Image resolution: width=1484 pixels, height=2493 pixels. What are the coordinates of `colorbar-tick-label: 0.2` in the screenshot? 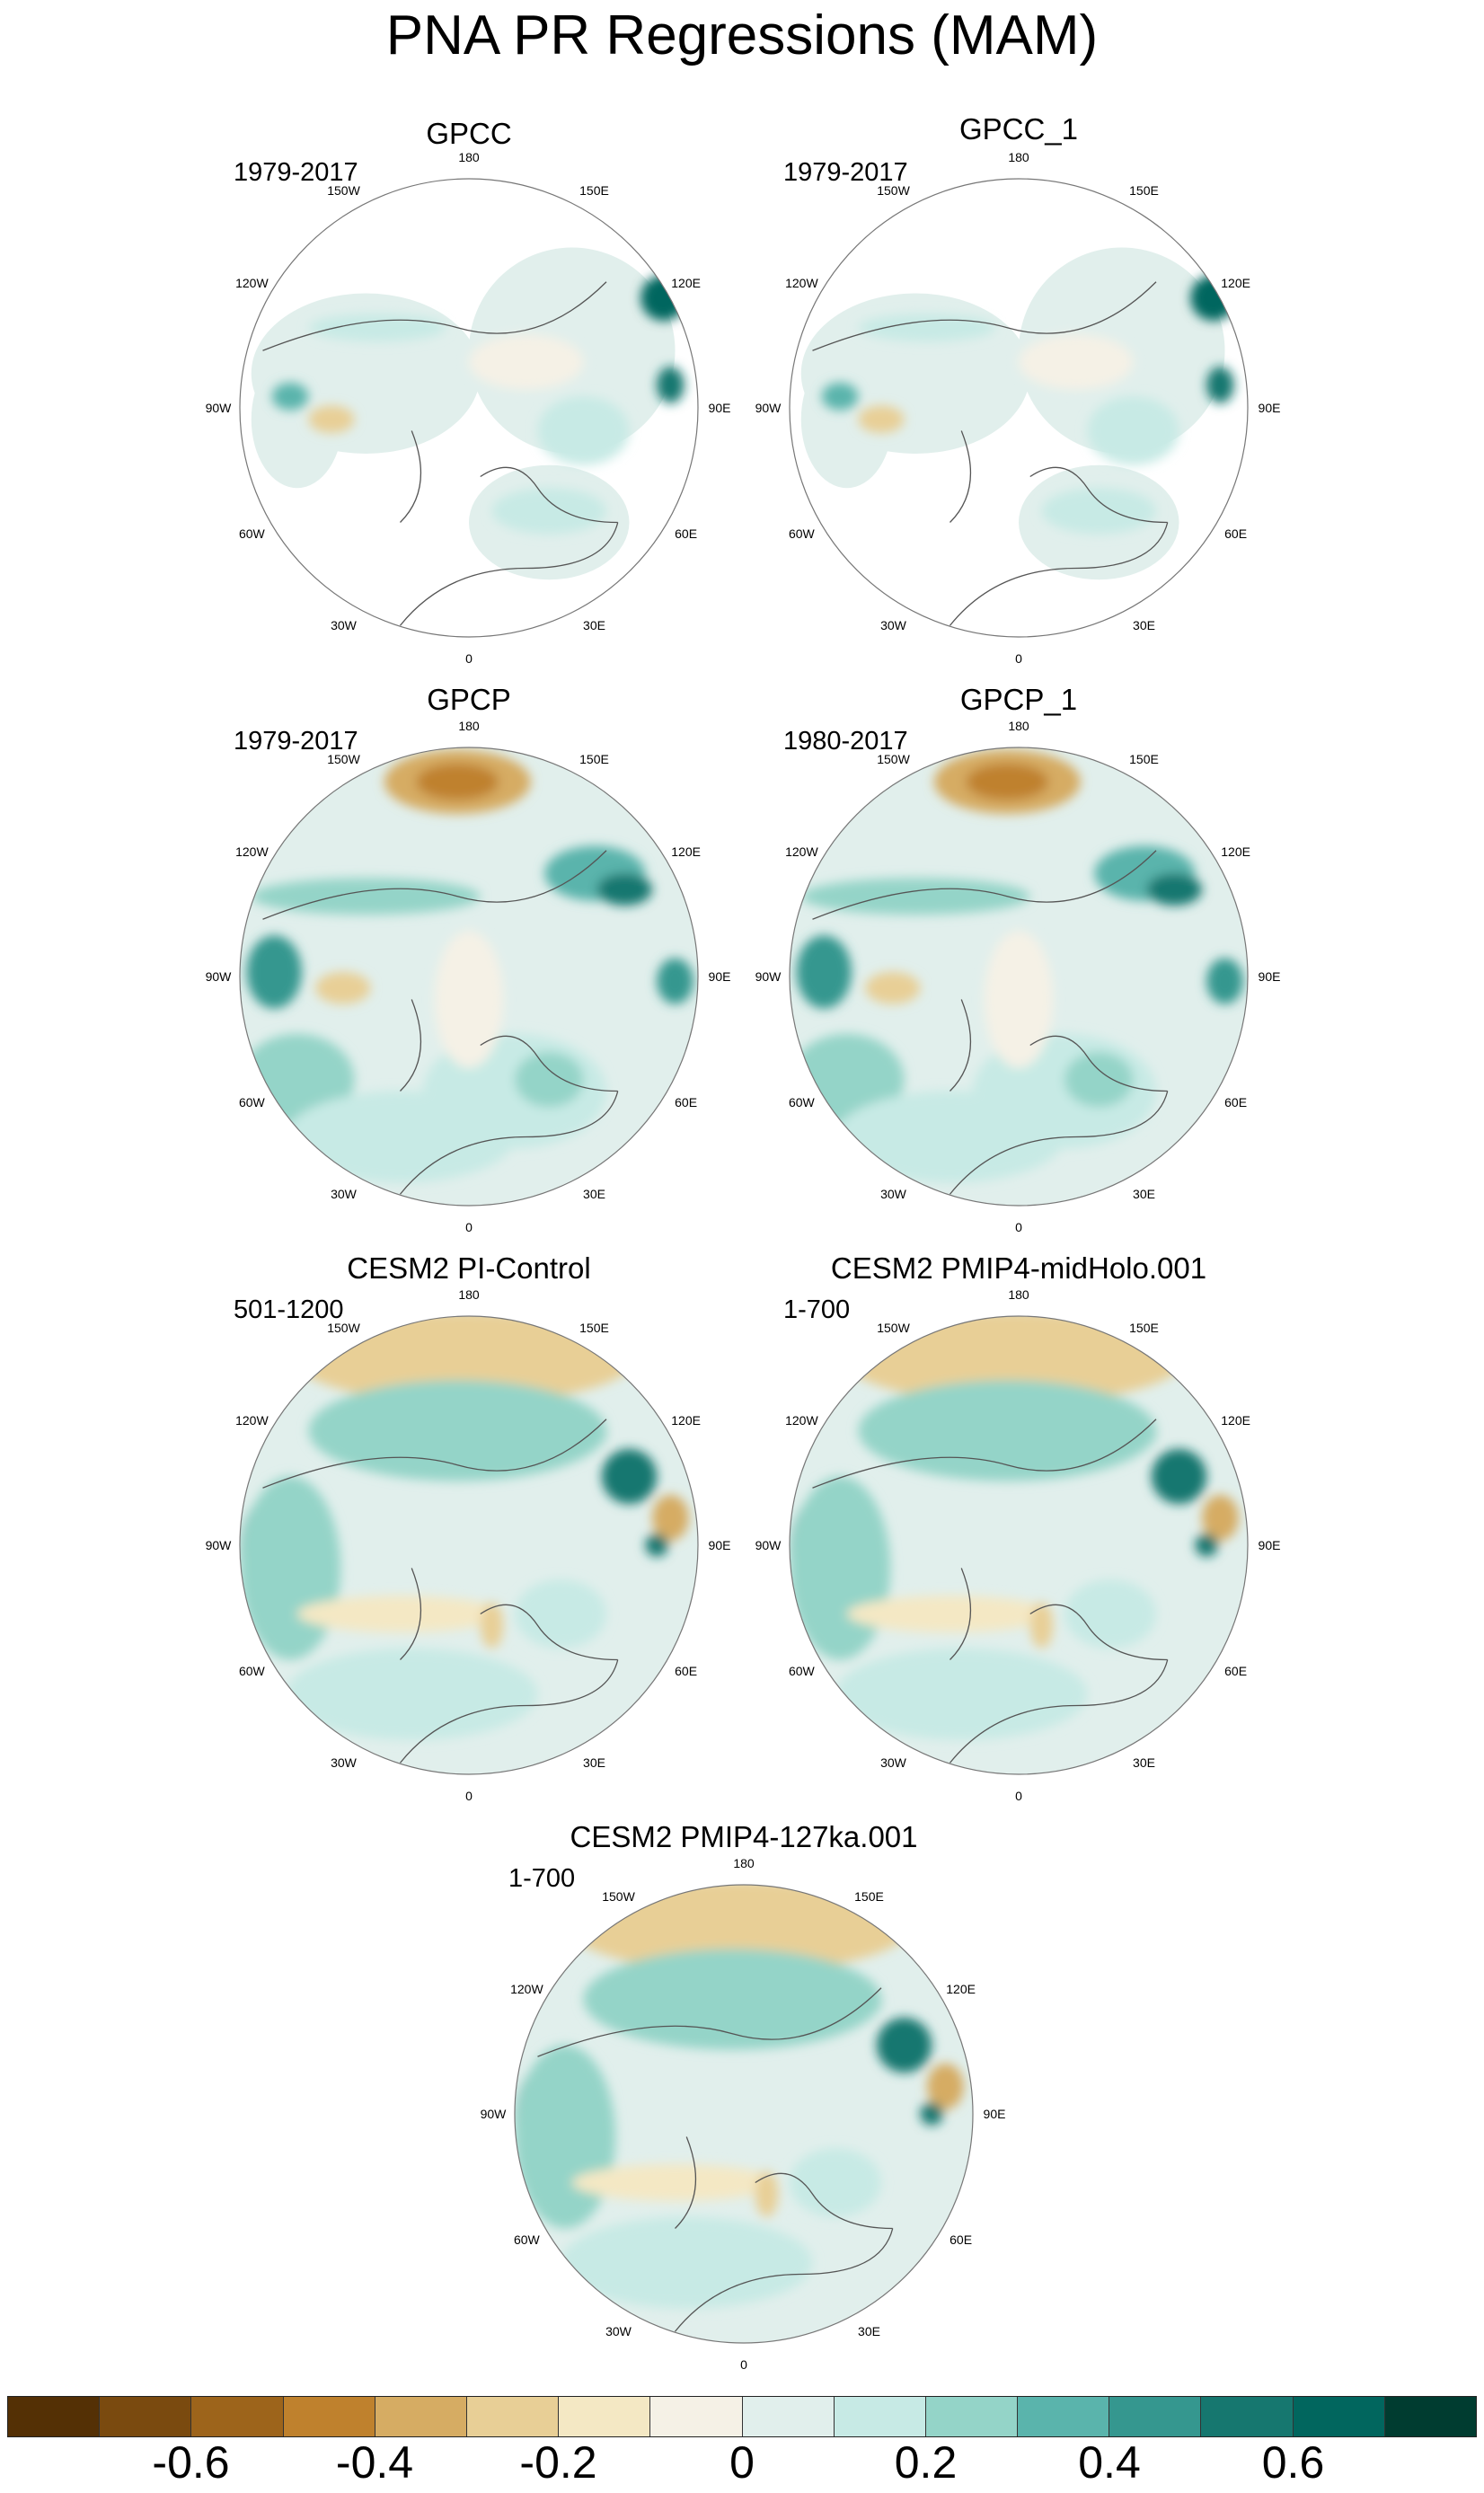 It's located at (926, 2462).